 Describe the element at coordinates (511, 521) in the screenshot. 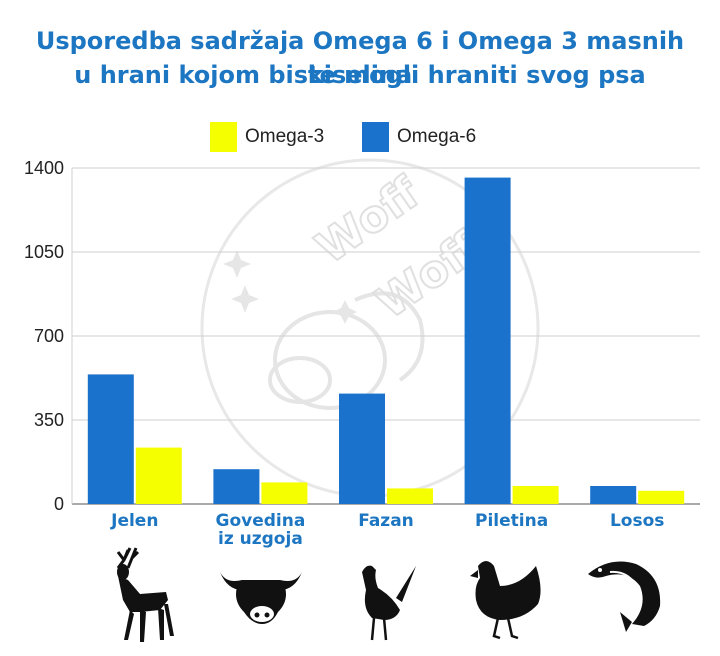

I see `x-tick-label-3-0: Piletina` at that location.